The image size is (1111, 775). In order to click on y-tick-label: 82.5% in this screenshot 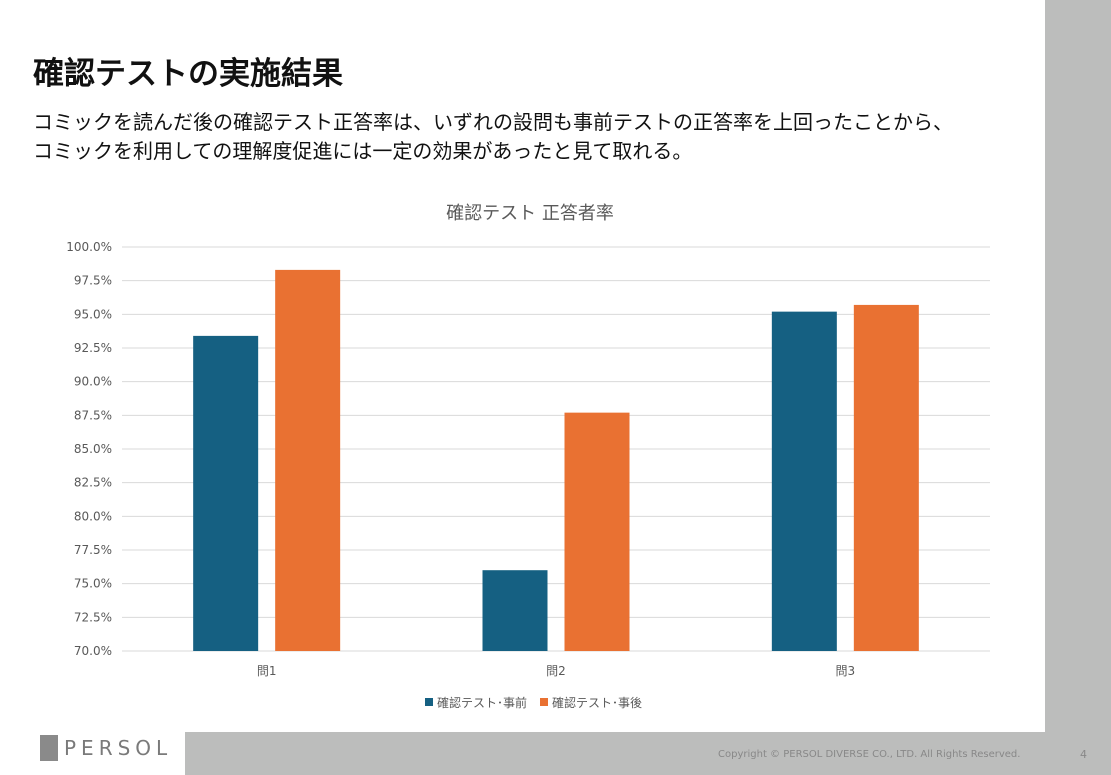, I will do `click(93, 483)`.